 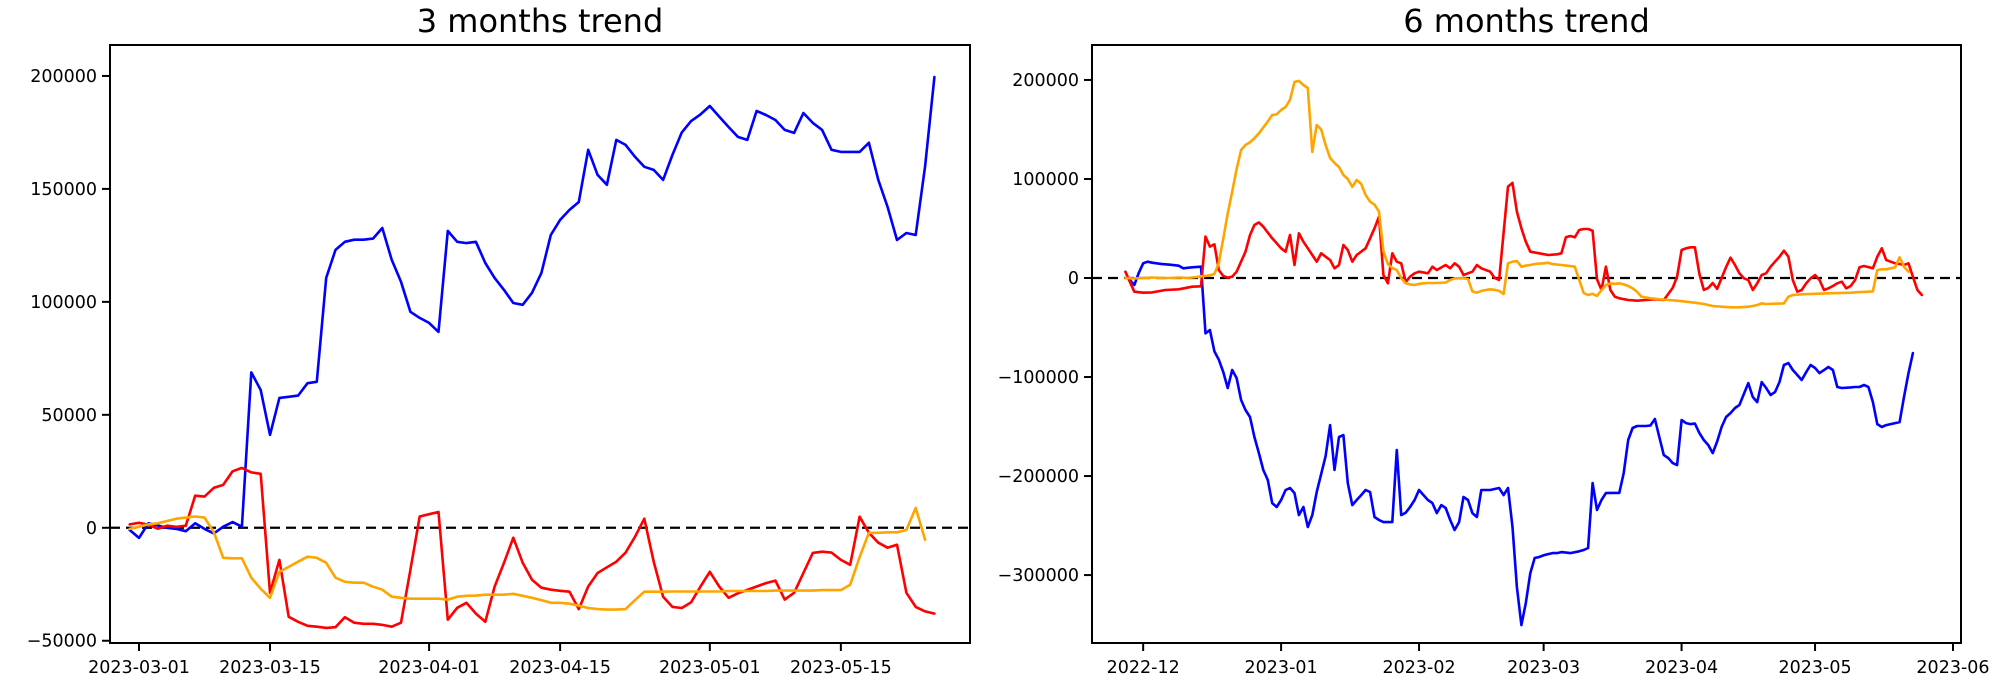 What do you see at coordinates (62, 642) in the screenshot?
I see `y-tick-label: −50000` at bounding box center [62, 642].